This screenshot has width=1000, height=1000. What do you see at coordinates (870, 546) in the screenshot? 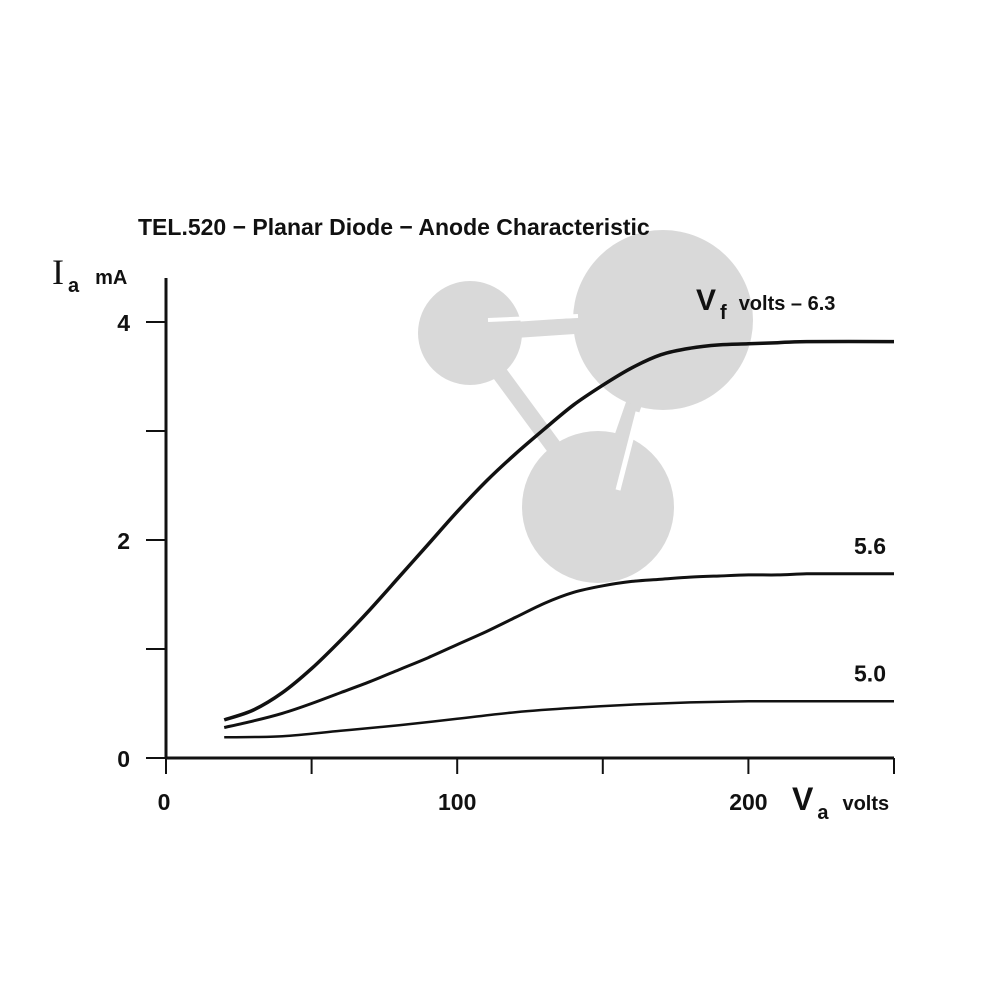
I see `series-label-5-6: 5.6` at bounding box center [870, 546].